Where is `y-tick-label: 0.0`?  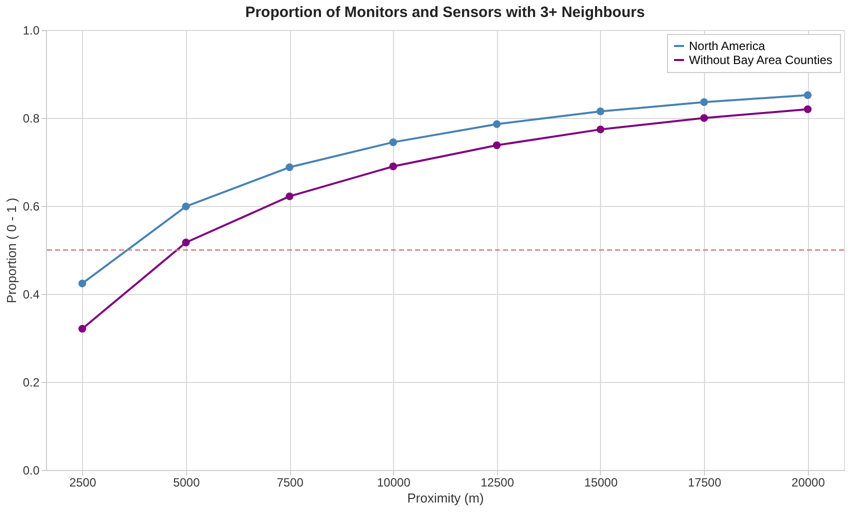 y-tick-label: 0.0 is located at coordinates (31, 471).